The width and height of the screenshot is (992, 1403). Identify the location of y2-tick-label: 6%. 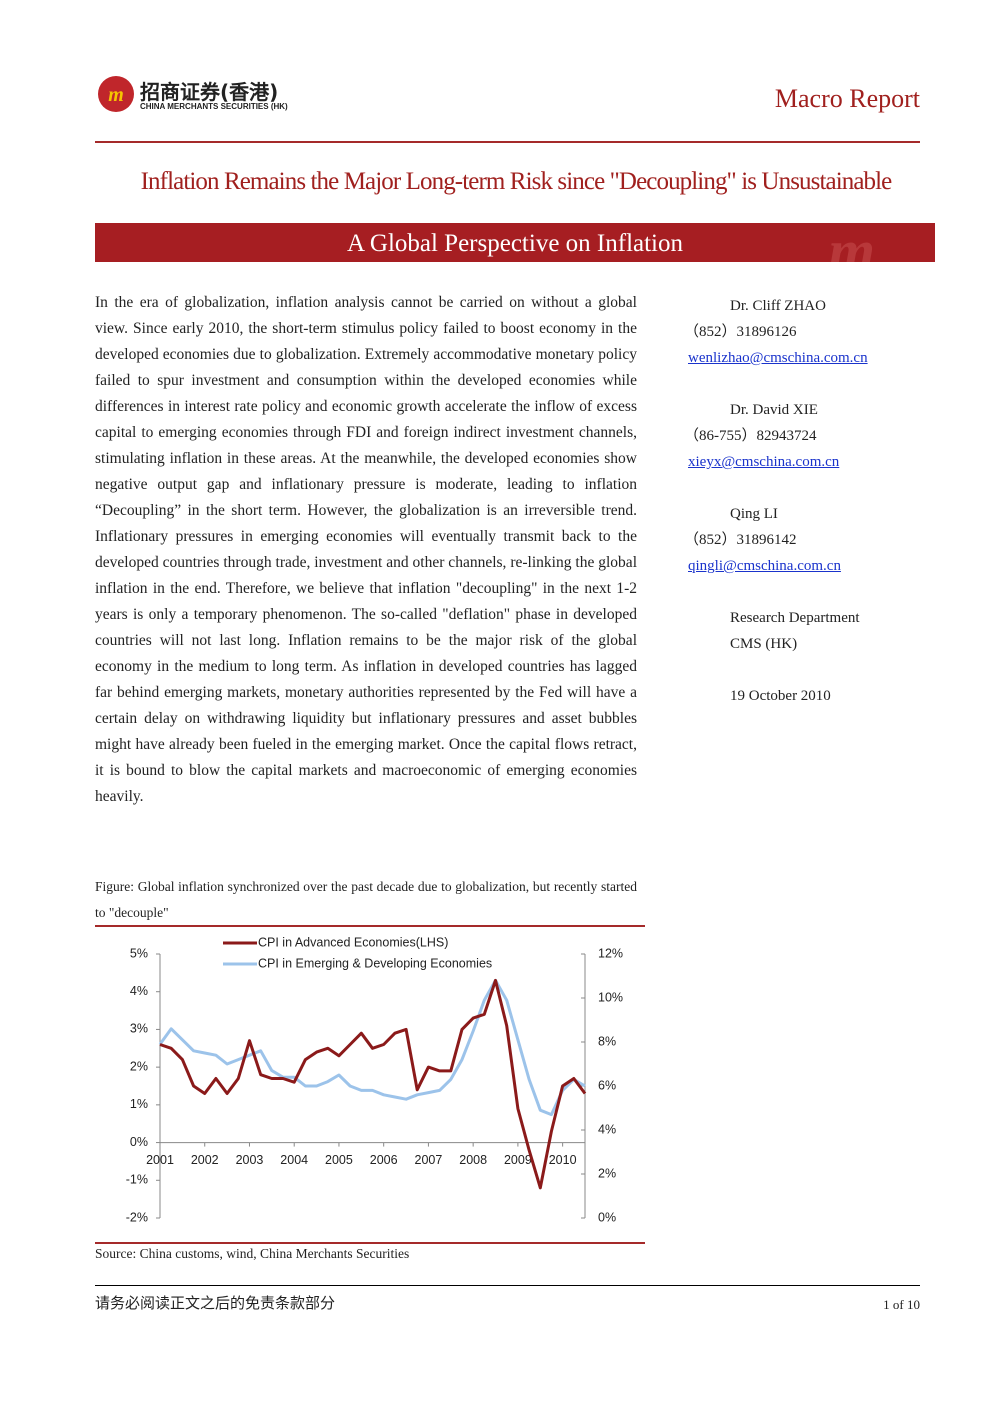
(607, 1085).